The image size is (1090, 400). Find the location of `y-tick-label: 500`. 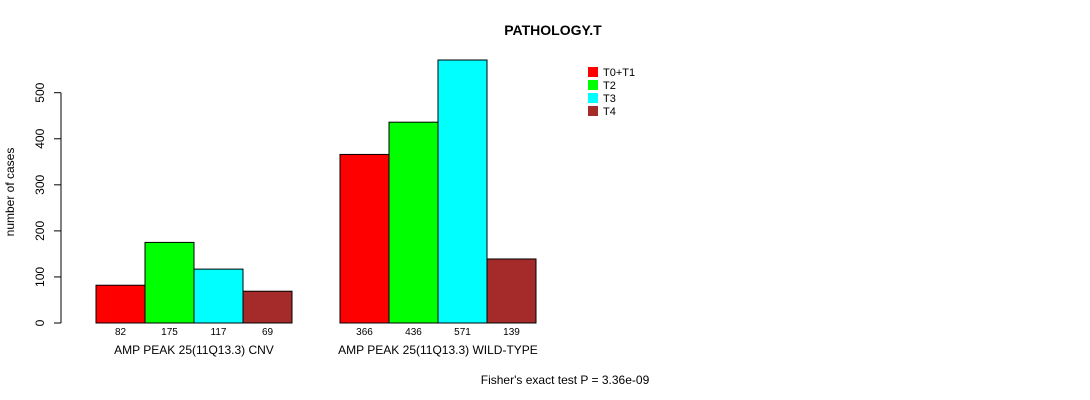

y-tick-label: 500 is located at coordinates (40, 92).